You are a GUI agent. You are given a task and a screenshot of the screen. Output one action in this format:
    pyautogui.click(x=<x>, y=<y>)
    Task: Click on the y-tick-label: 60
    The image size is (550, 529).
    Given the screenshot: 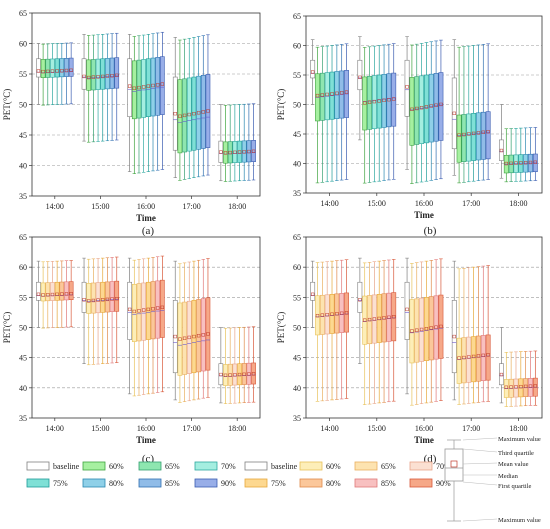 What is the action you would take?
    pyautogui.click(x=23, y=267)
    